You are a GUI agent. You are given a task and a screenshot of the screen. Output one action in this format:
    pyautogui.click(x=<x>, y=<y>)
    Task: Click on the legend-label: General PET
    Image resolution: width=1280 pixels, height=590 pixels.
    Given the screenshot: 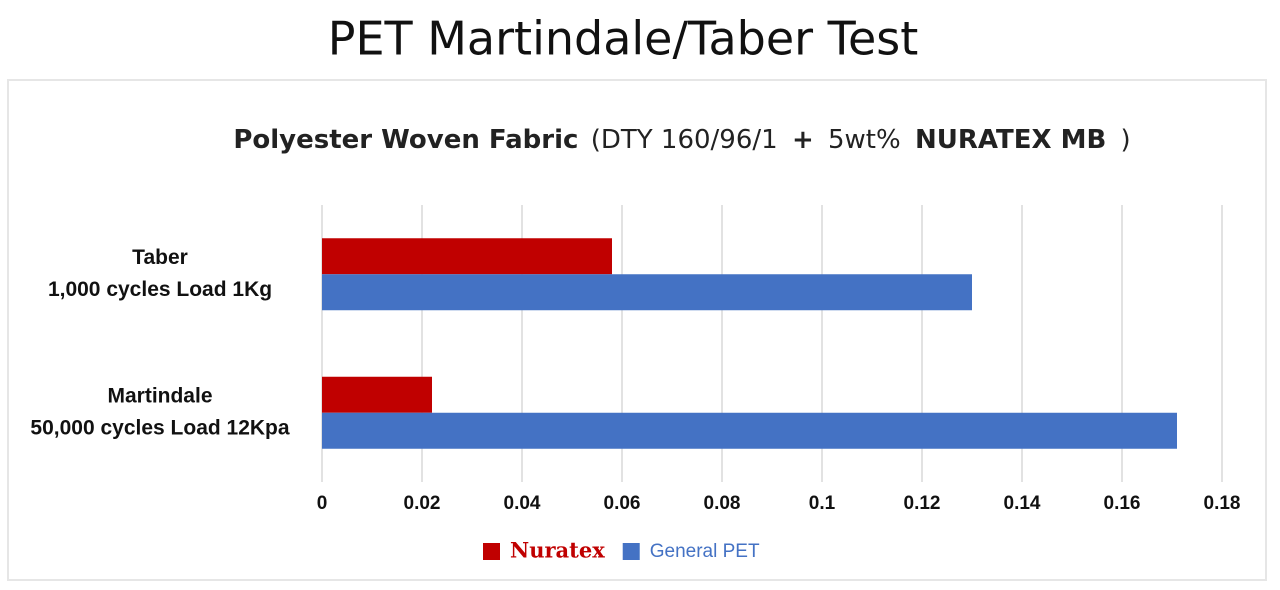 What is the action you would take?
    pyautogui.click(x=705, y=551)
    